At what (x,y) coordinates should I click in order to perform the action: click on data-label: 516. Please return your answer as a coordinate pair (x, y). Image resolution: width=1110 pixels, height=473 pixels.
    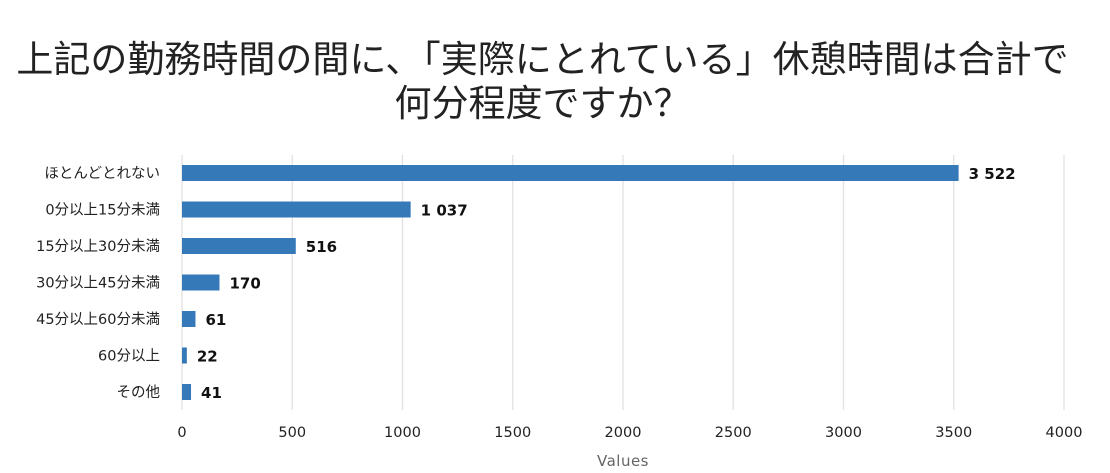
    Looking at the image, I should click on (321, 247).